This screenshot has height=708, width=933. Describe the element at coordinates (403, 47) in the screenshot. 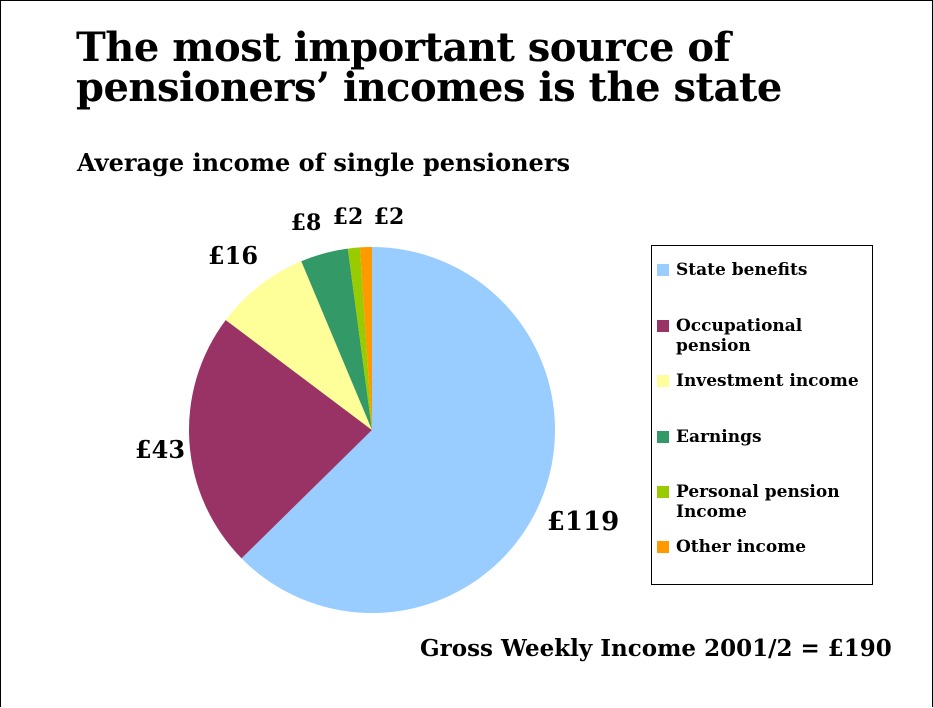

I see `title-line-1: The most important source of` at that location.